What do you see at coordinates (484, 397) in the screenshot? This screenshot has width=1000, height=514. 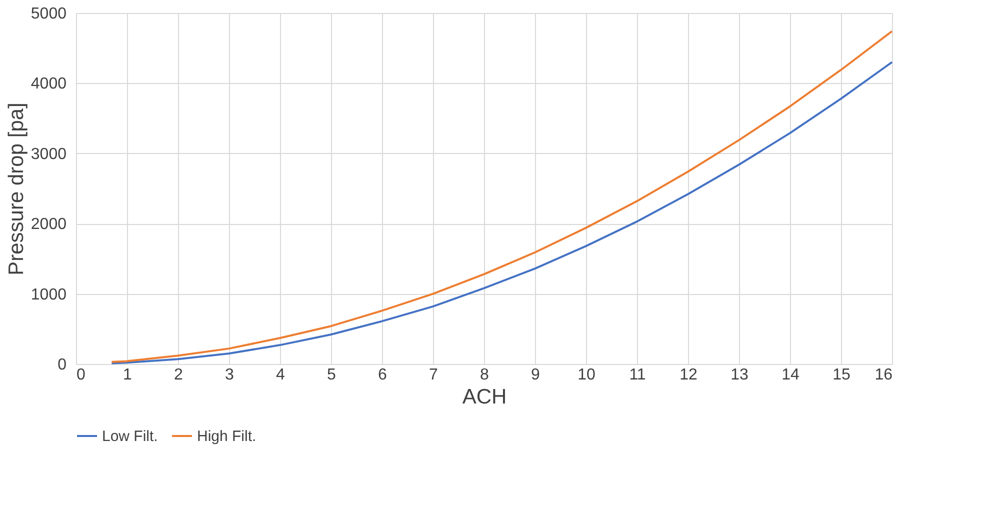 I see `x-axis-title: ACH` at bounding box center [484, 397].